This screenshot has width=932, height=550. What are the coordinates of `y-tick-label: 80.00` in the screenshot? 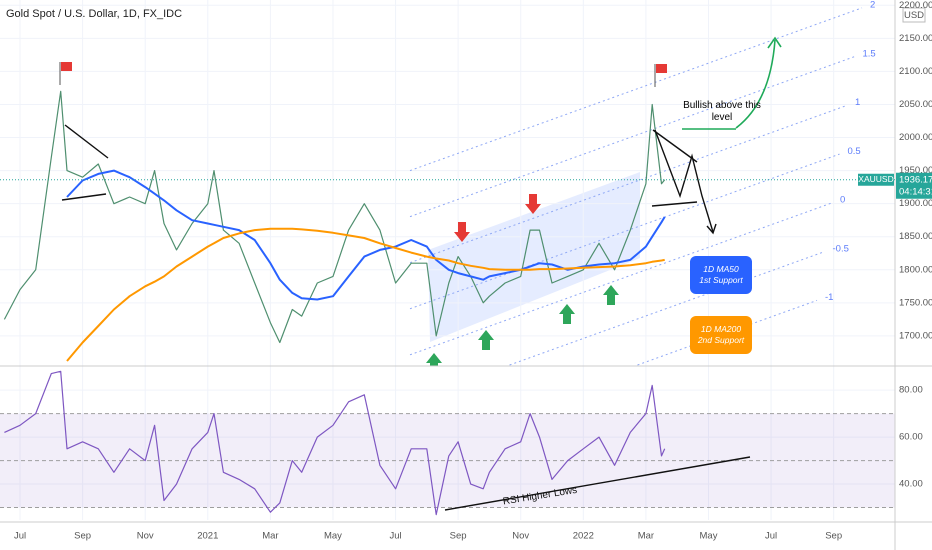 It's located at (911, 390).